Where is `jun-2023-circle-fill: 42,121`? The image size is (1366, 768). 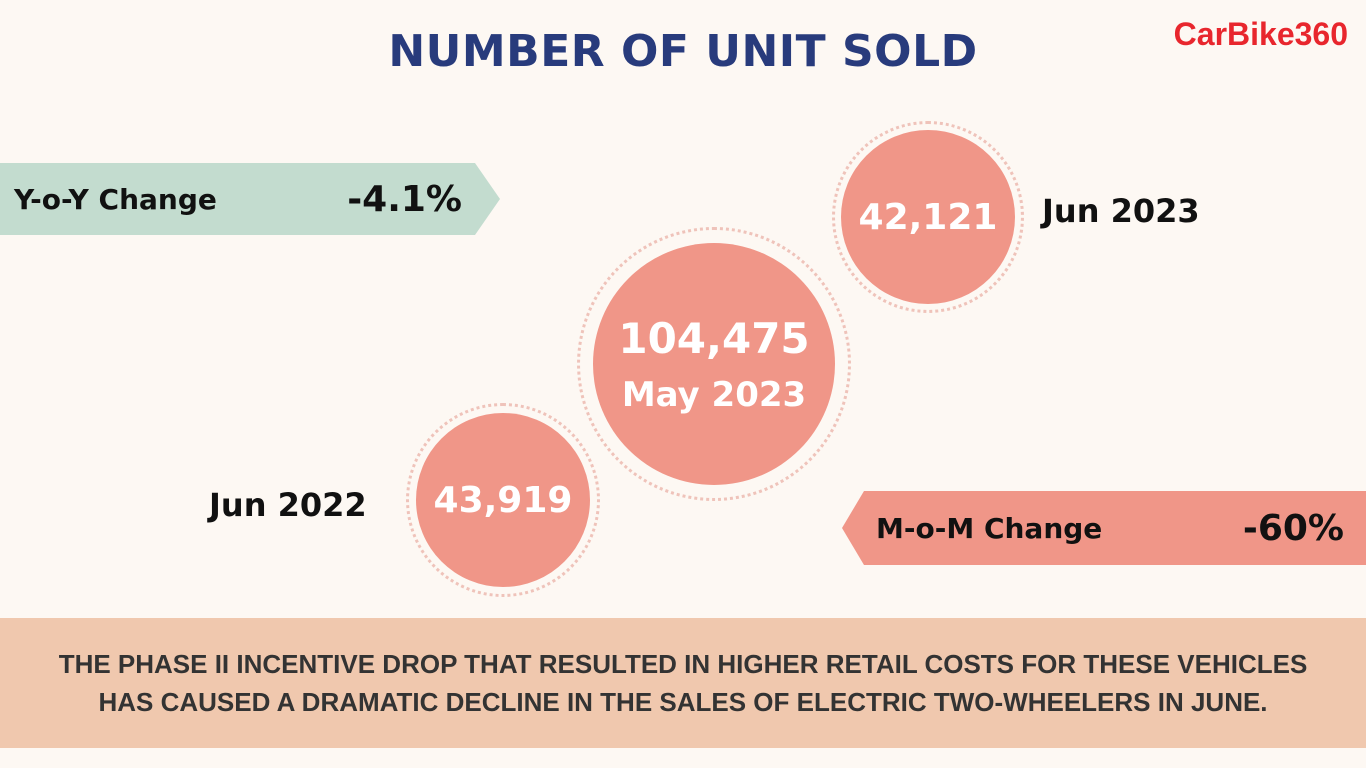 jun-2023-circle-fill: 42,121 is located at coordinates (928, 217).